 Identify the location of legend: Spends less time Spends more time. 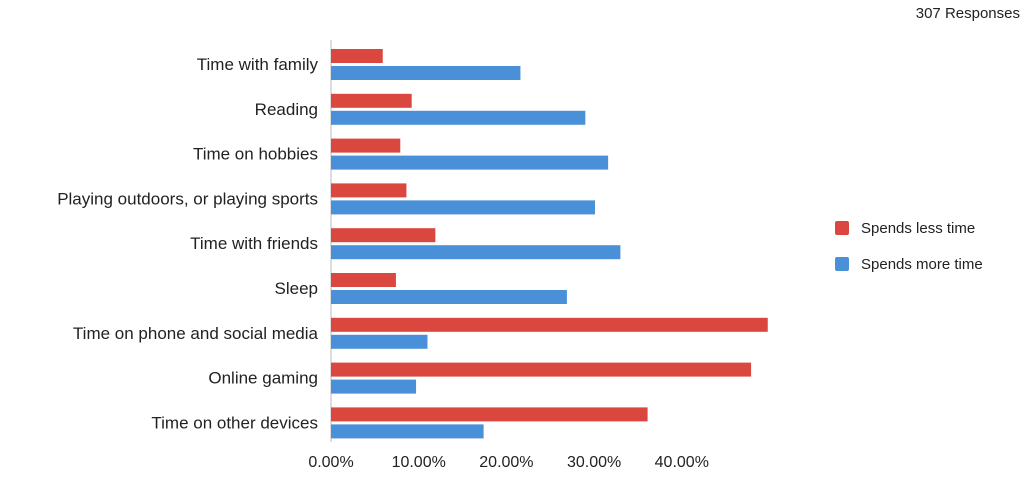
(909, 246).